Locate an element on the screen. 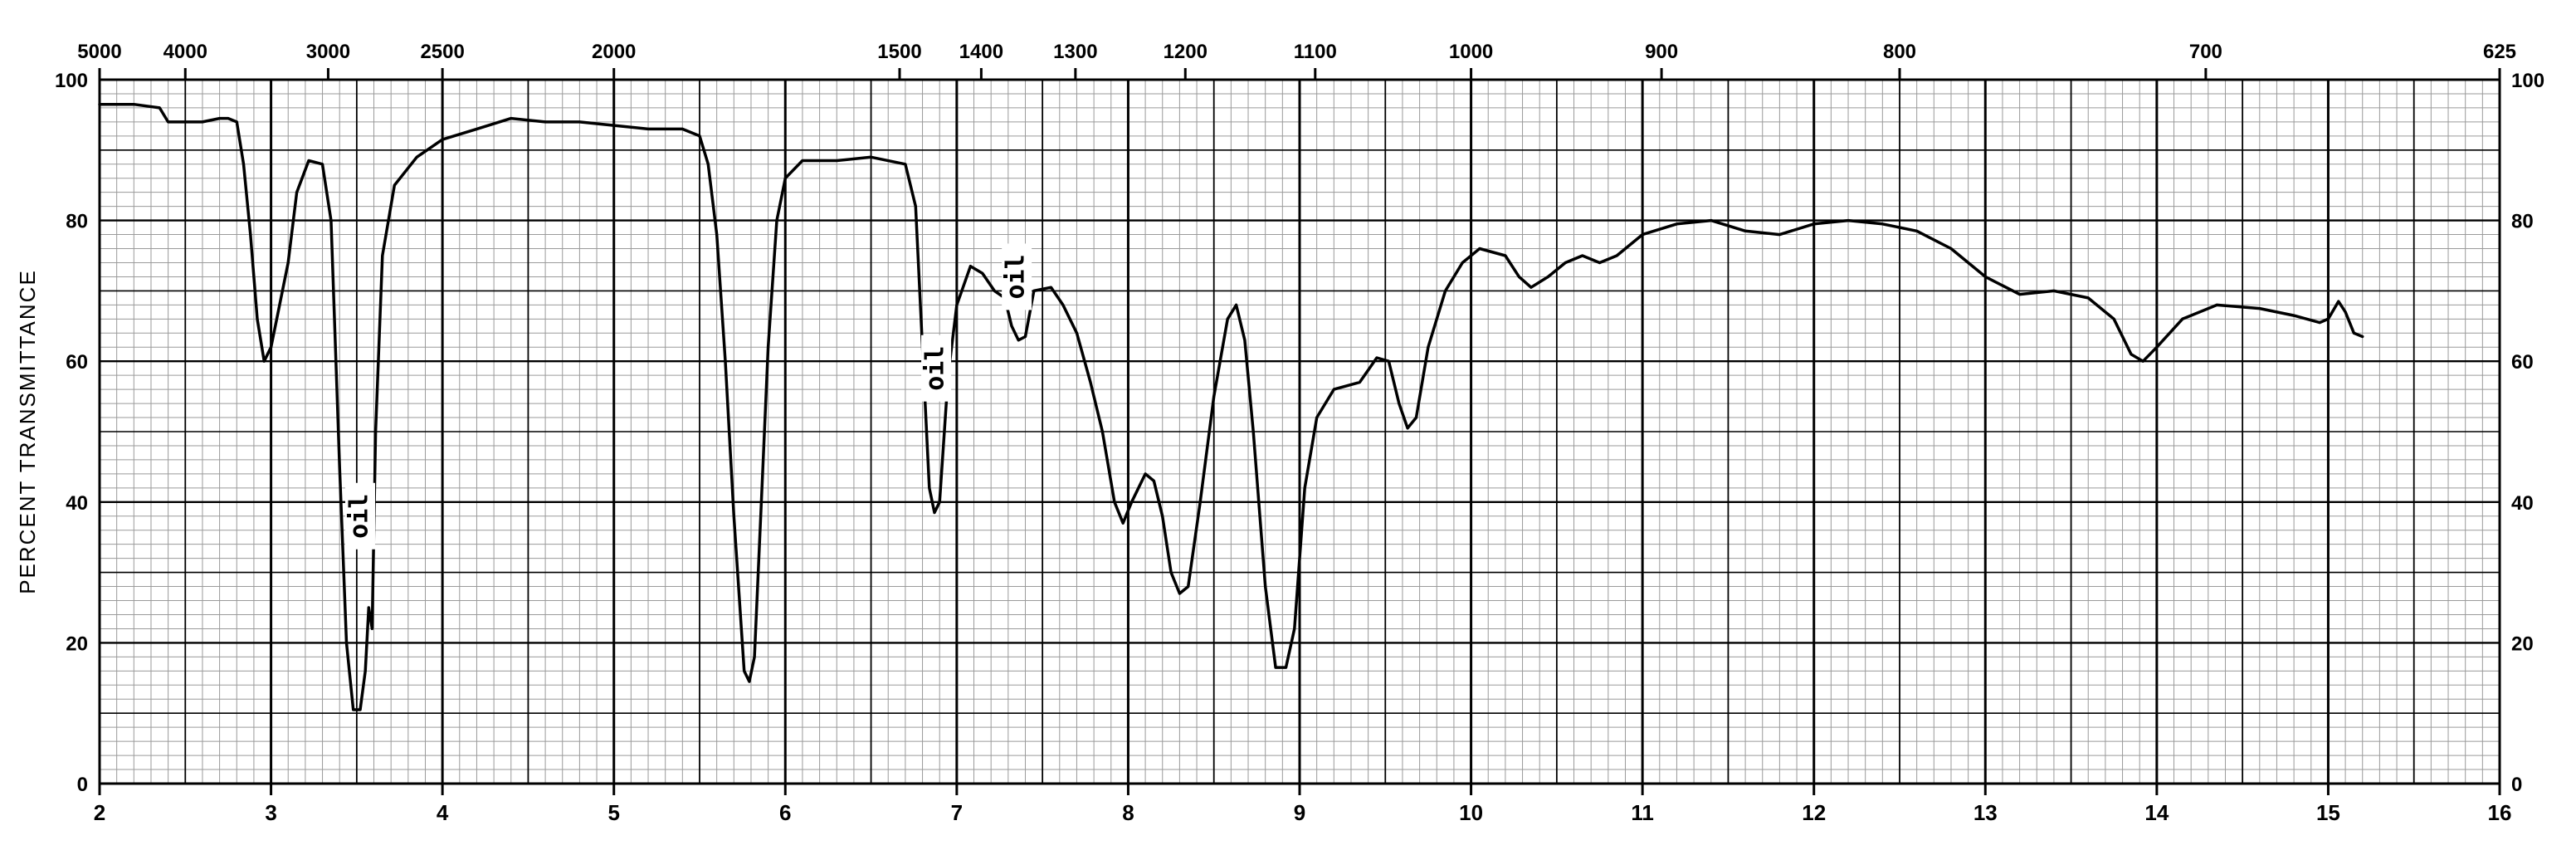  bottom-tick-label: 14 is located at coordinates (2156, 812).